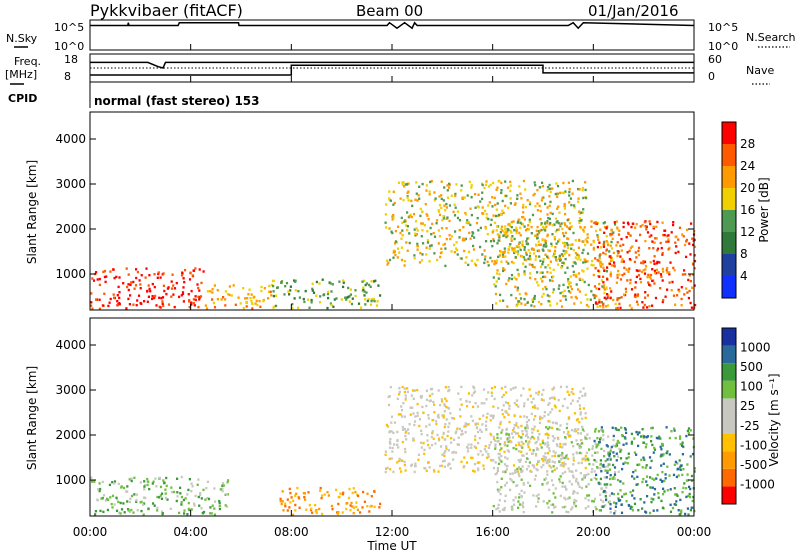 The width and height of the screenshot is (800, 554). I want to click on velocity-colorbar-segment, so click(729, 442).